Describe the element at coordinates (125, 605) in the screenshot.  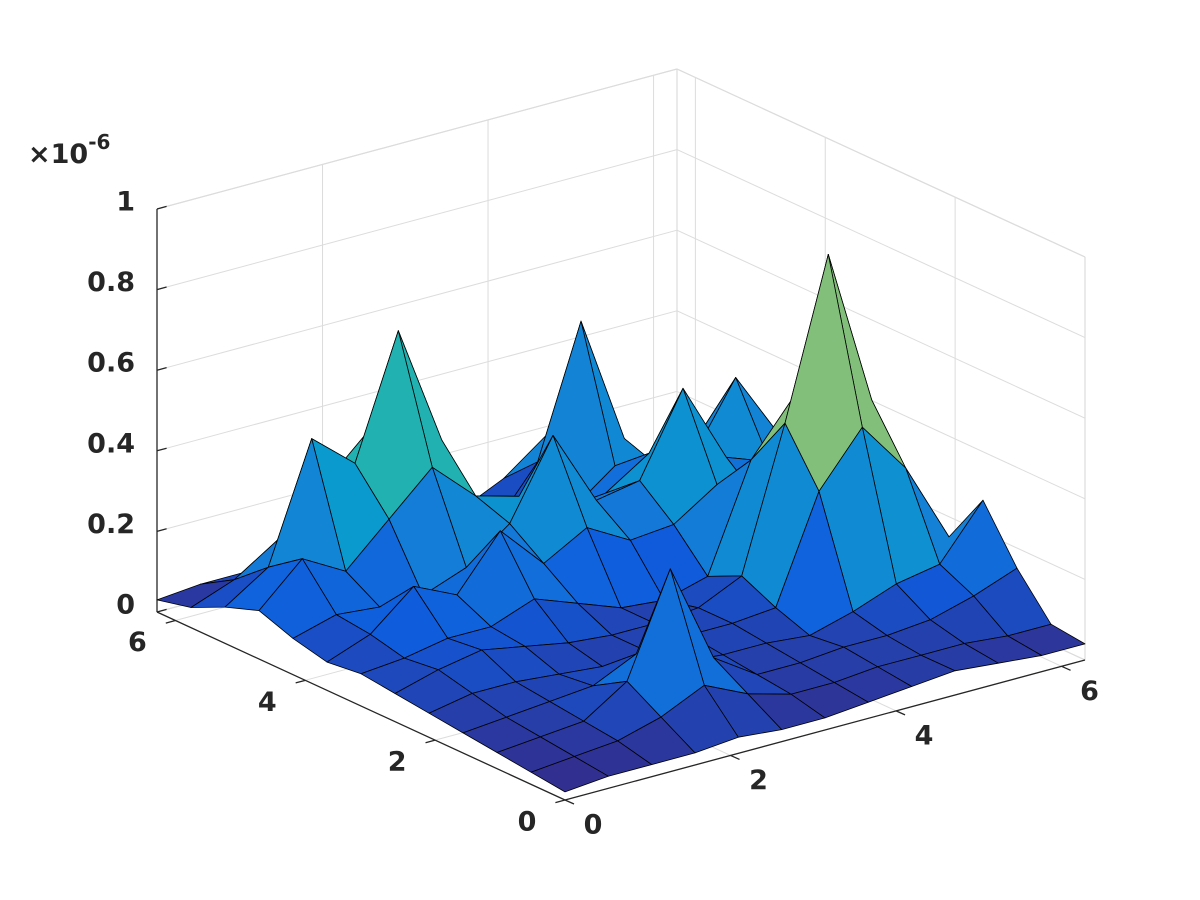
I see `z-tick-label: 0` at that location.